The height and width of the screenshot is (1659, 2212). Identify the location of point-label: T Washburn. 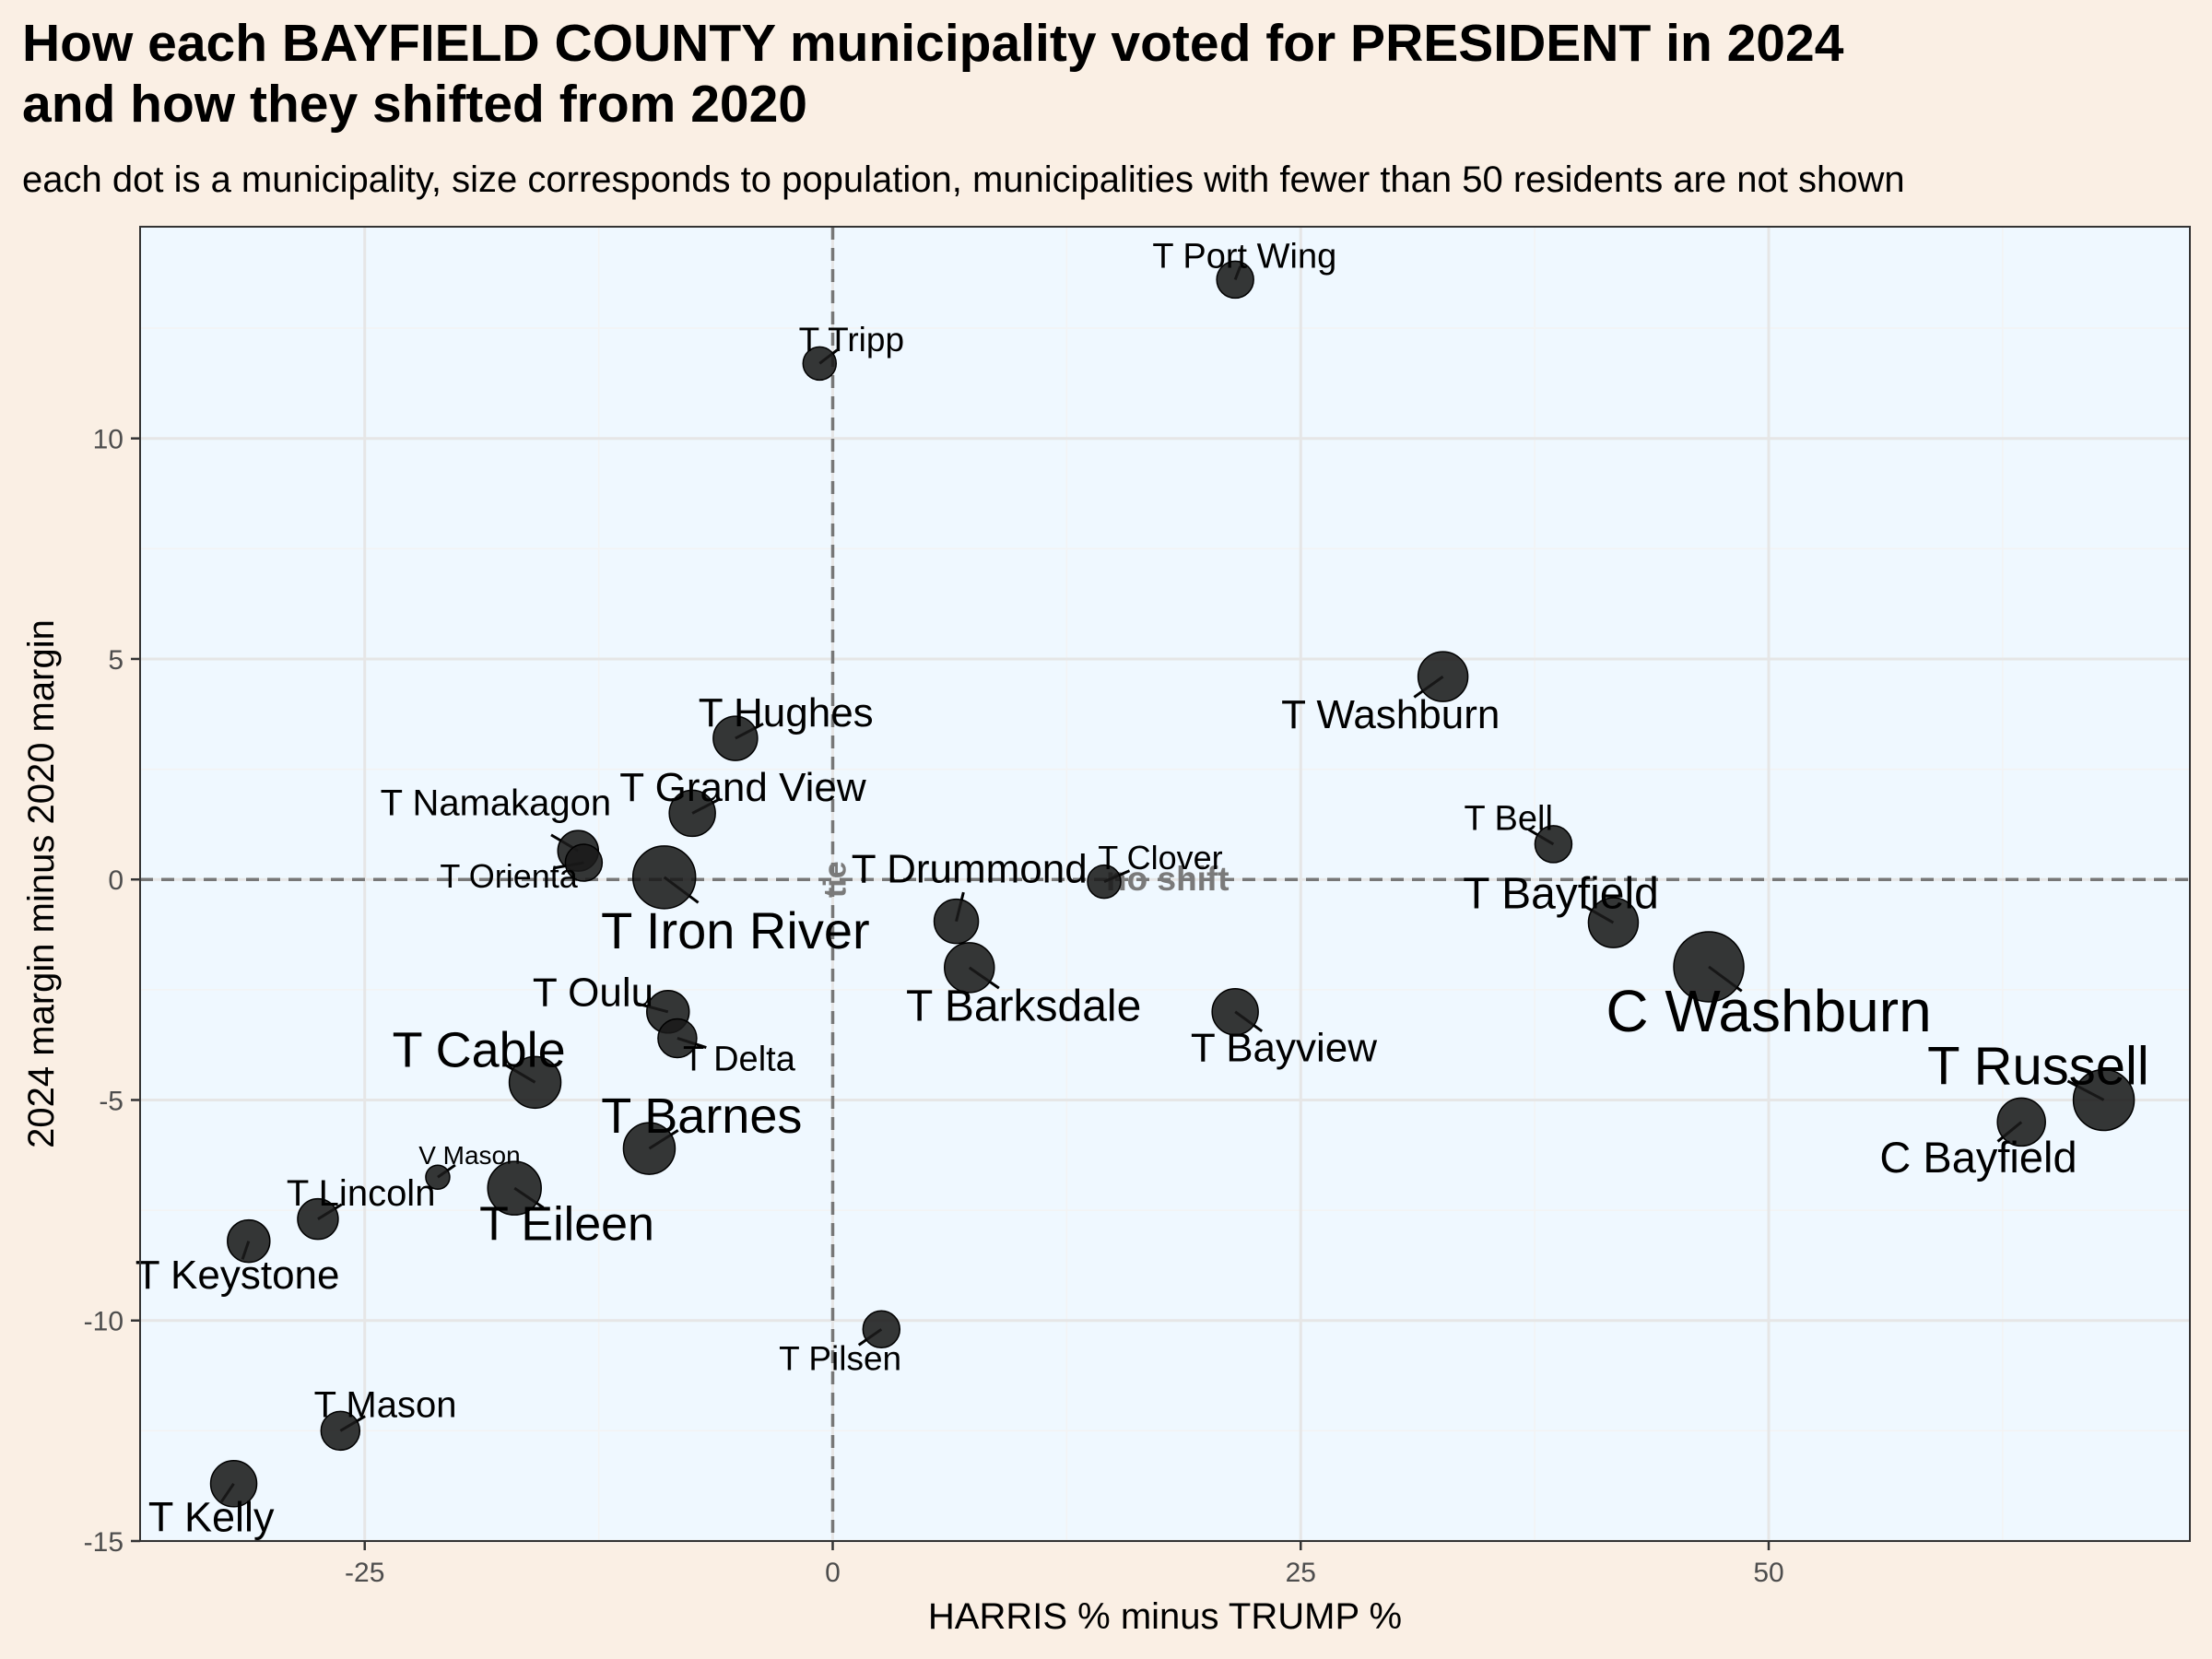
(1390, 714).